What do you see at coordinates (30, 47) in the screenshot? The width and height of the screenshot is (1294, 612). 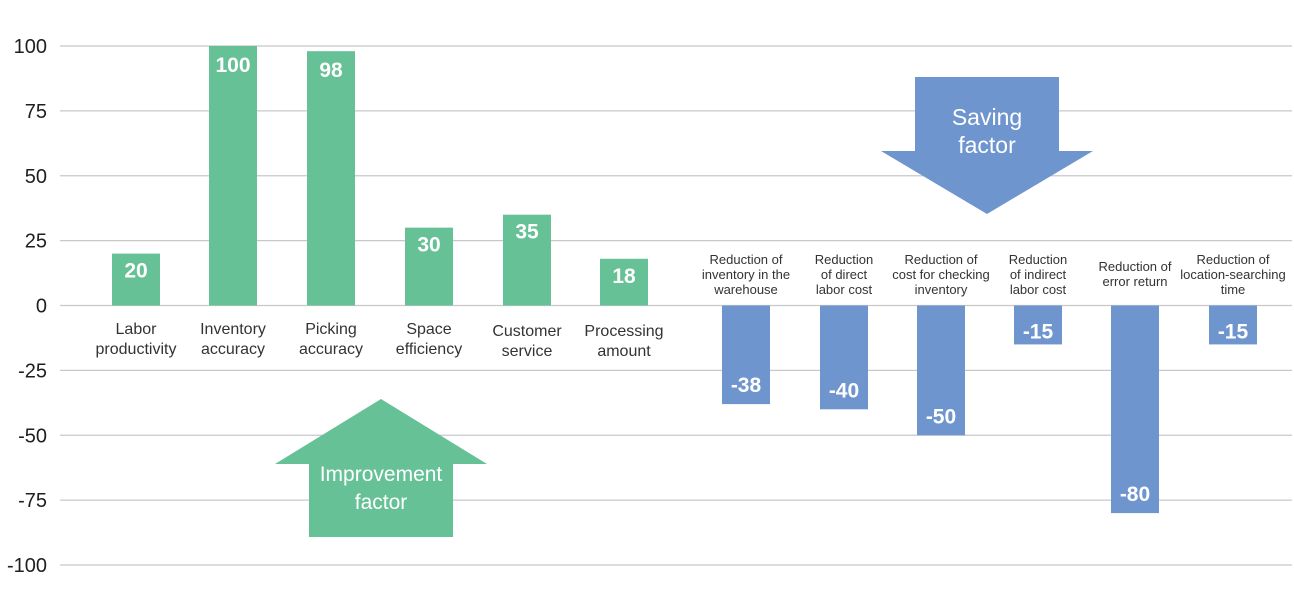 I see `y-tick-label: 100` at bounding box center [30, 47].